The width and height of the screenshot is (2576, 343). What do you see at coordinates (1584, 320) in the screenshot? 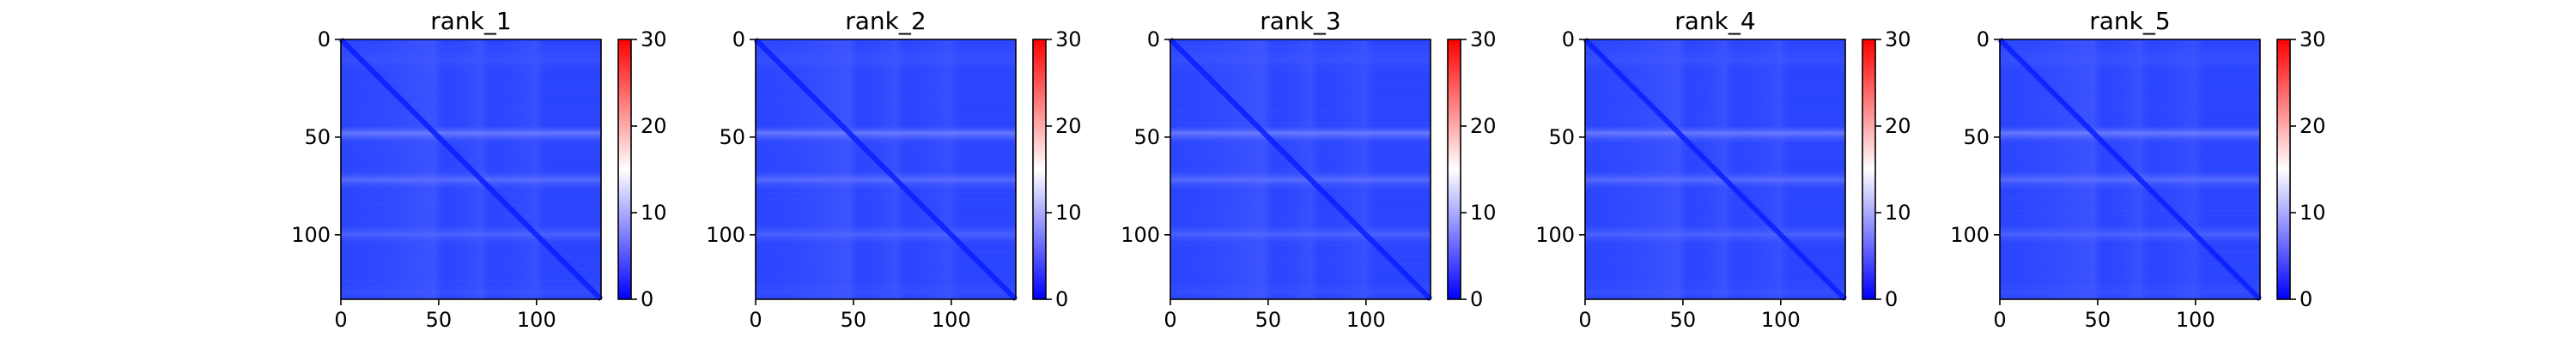
I see `x-tick-label: 0` at bounding box center [1584, 320].